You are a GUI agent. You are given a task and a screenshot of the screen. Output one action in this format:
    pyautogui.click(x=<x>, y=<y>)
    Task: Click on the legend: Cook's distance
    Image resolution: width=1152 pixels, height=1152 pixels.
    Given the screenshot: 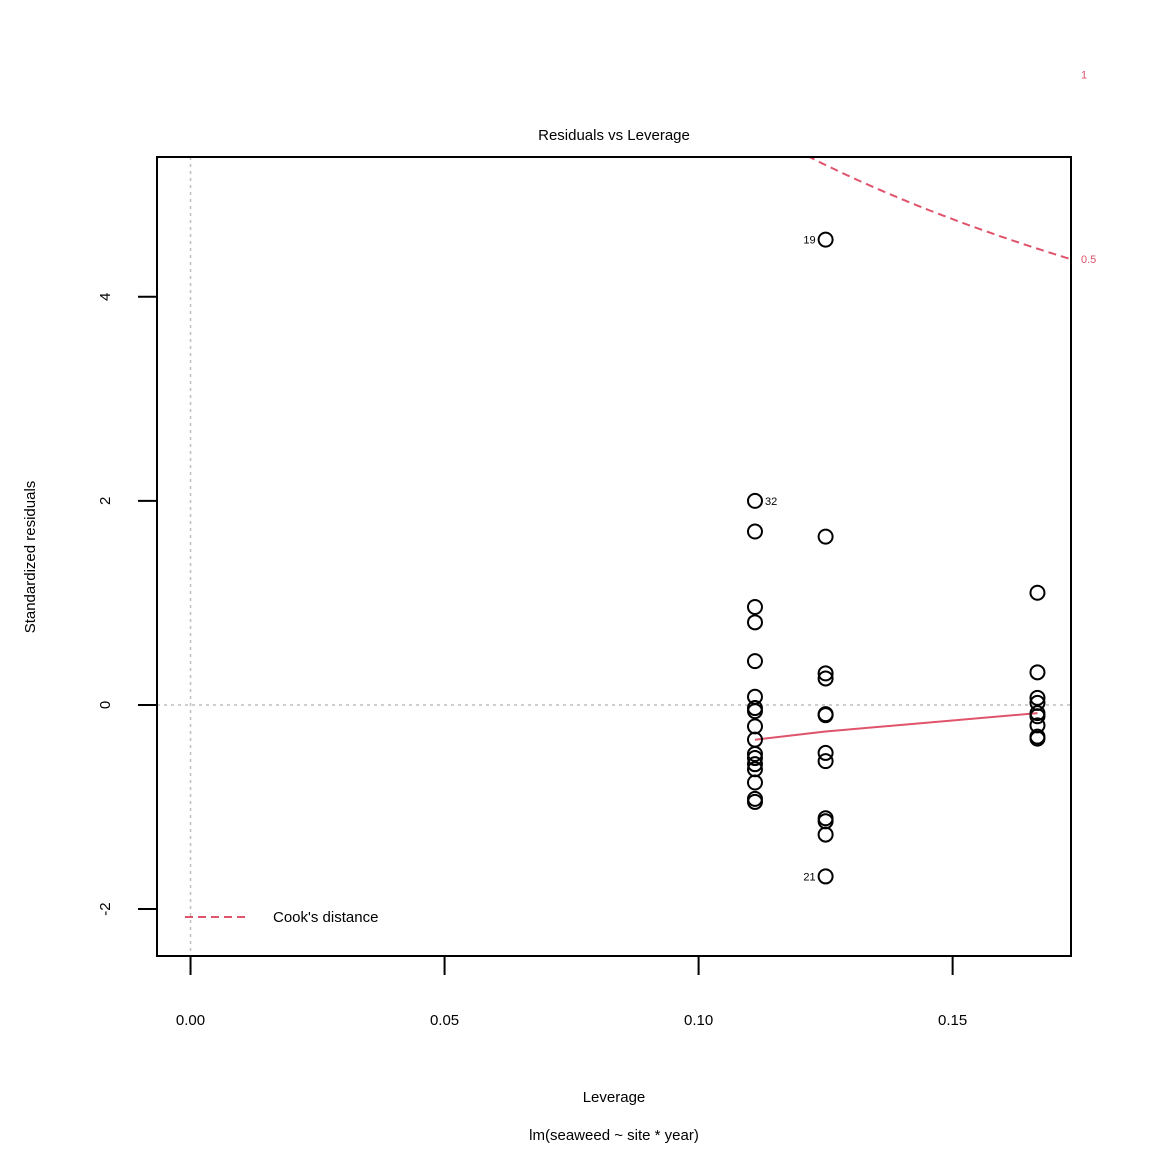 What is the action you would take?
    pyautogui.click(x=281, y=917)
    